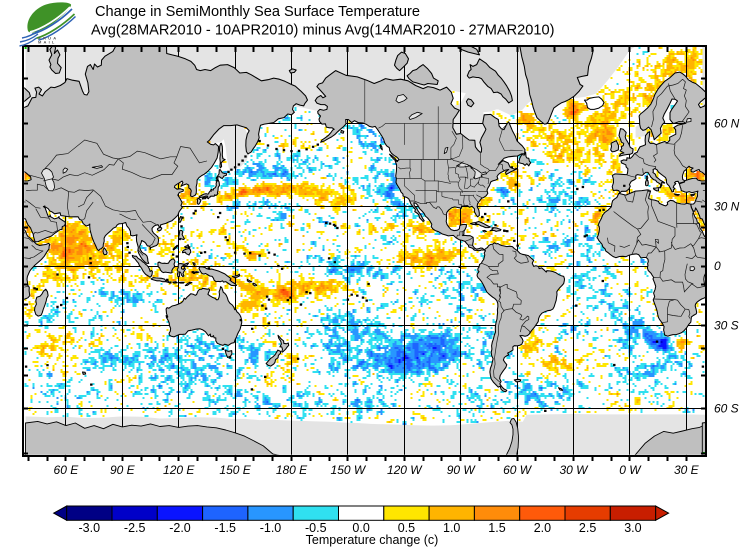  I want to click on svg-text: -0.5, so click(316, 528).